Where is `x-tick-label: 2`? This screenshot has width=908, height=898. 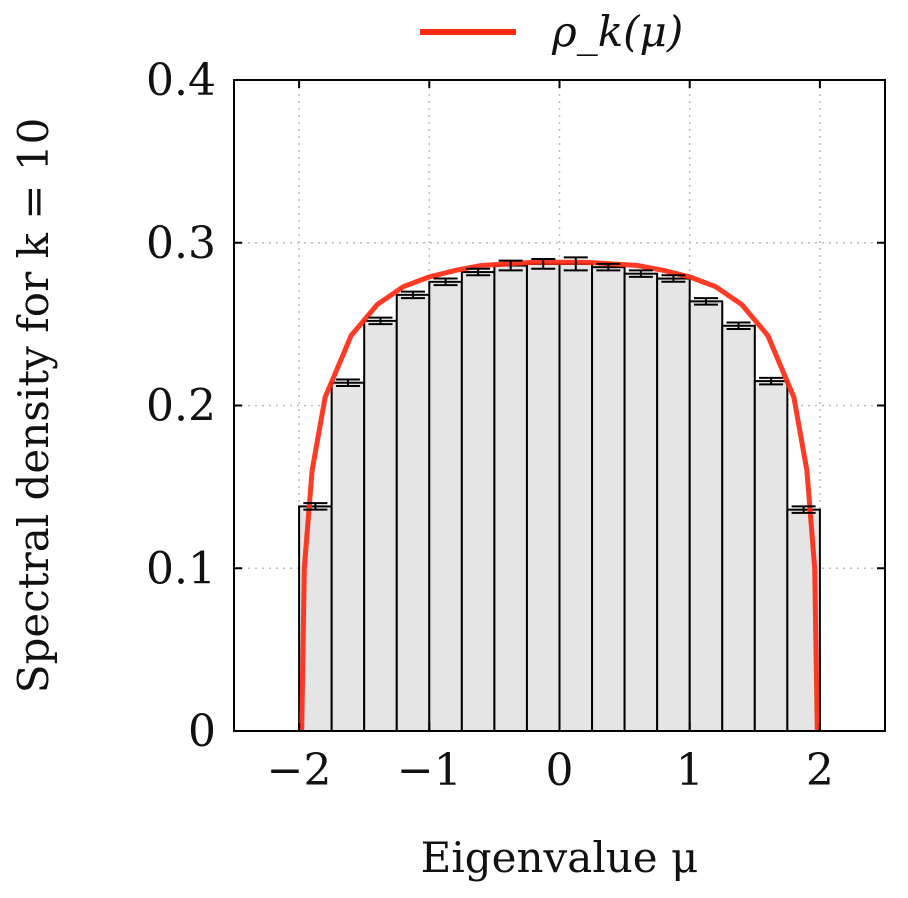 x-tick-label: 2 is located at coordinates (820, 770).